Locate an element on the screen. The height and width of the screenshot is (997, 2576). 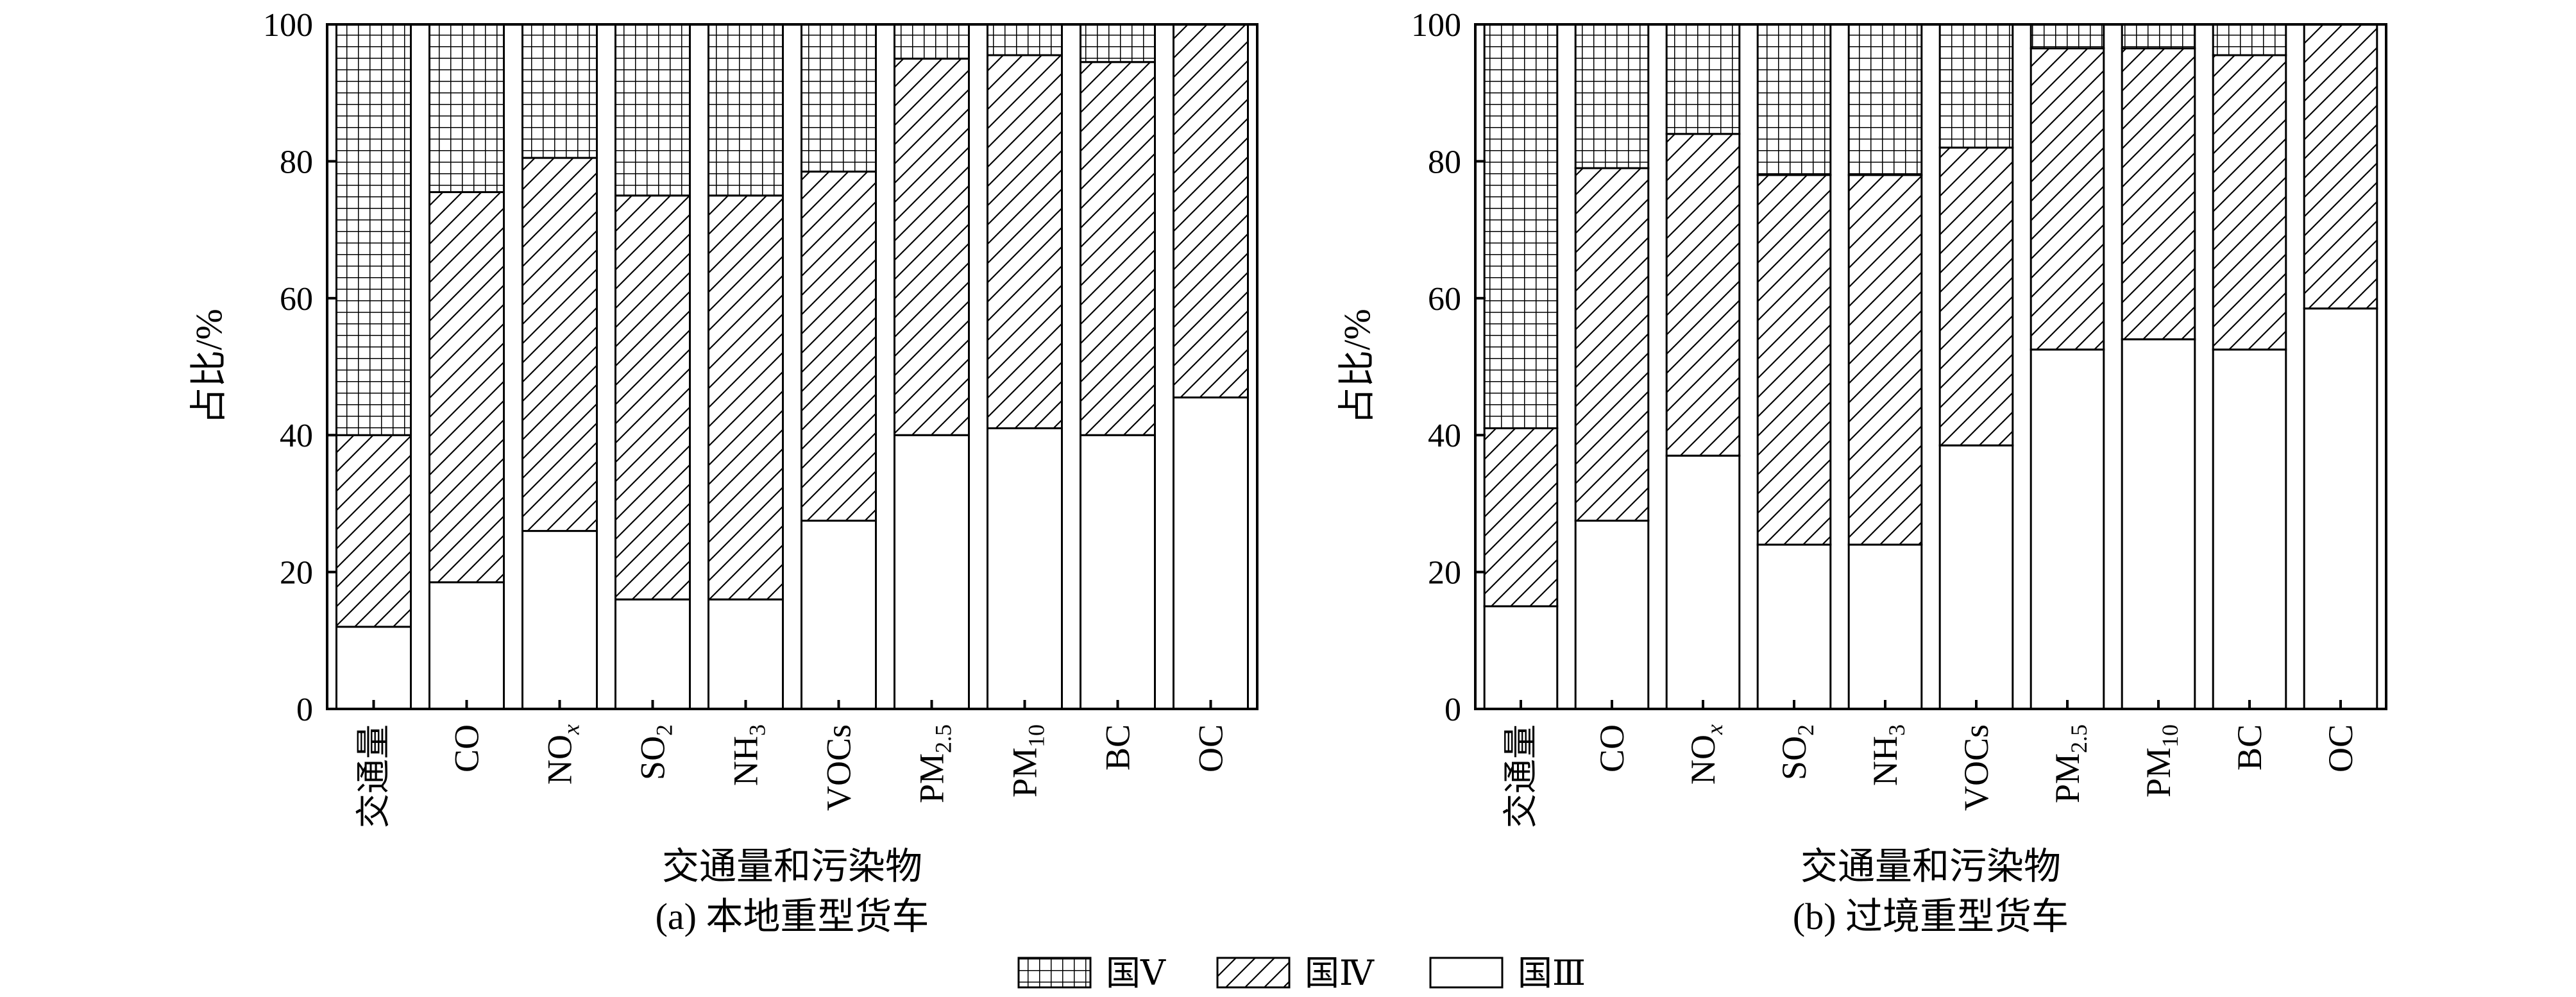
legend-swatch-none is located at coordinates (1466, 973).